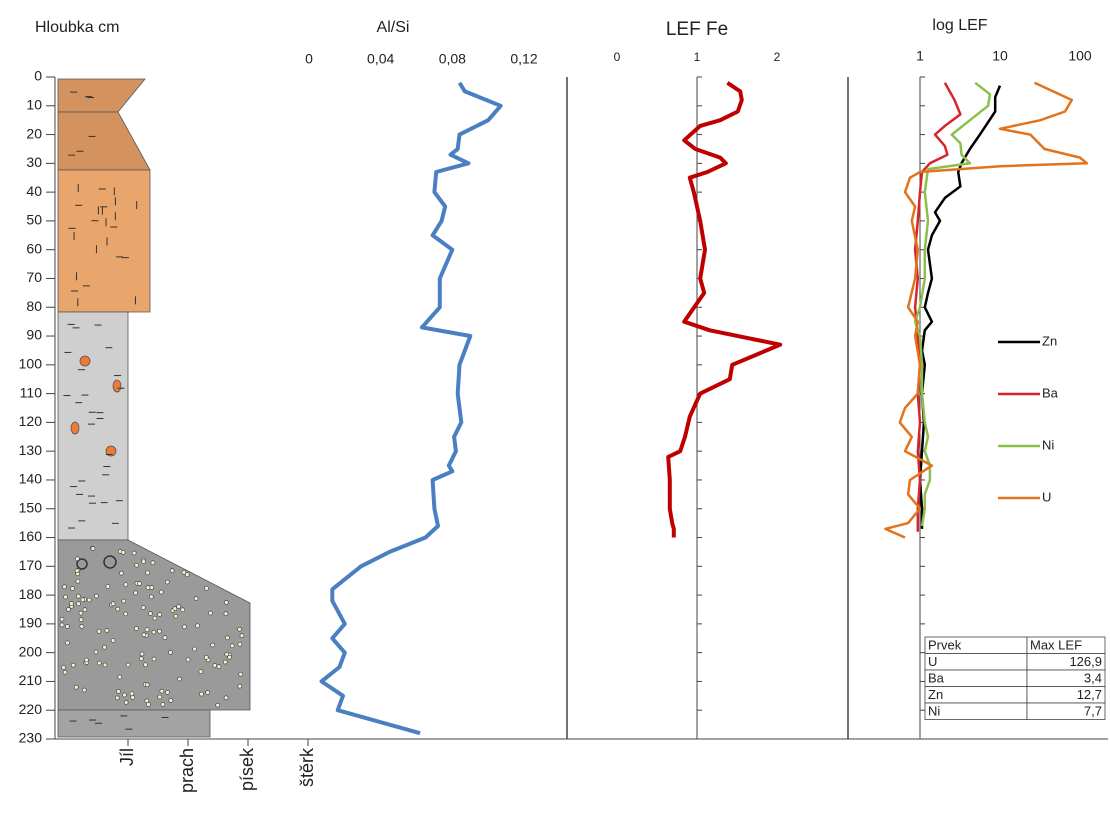  What do you see at coordinates (31, 623) in the screenshot?
I see `y-tick-label: 190` at bounding box center [31, 623].